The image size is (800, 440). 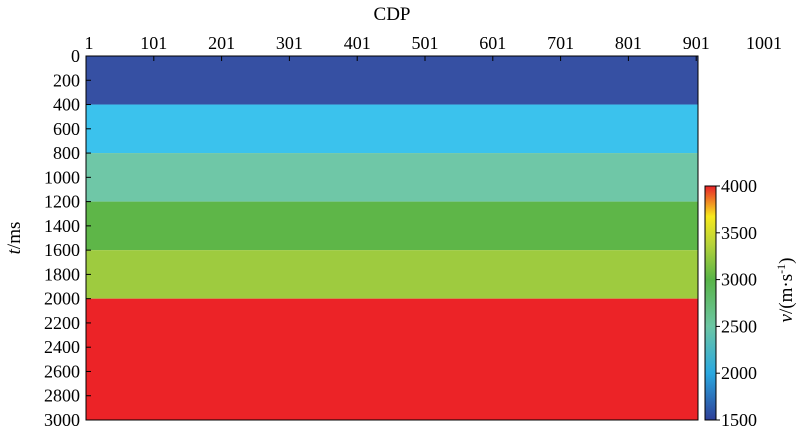 What do you see at coordinates (62, 420) in the screenshot?
I see `y-tick-label: 3000` at bounding box center [62, 420].